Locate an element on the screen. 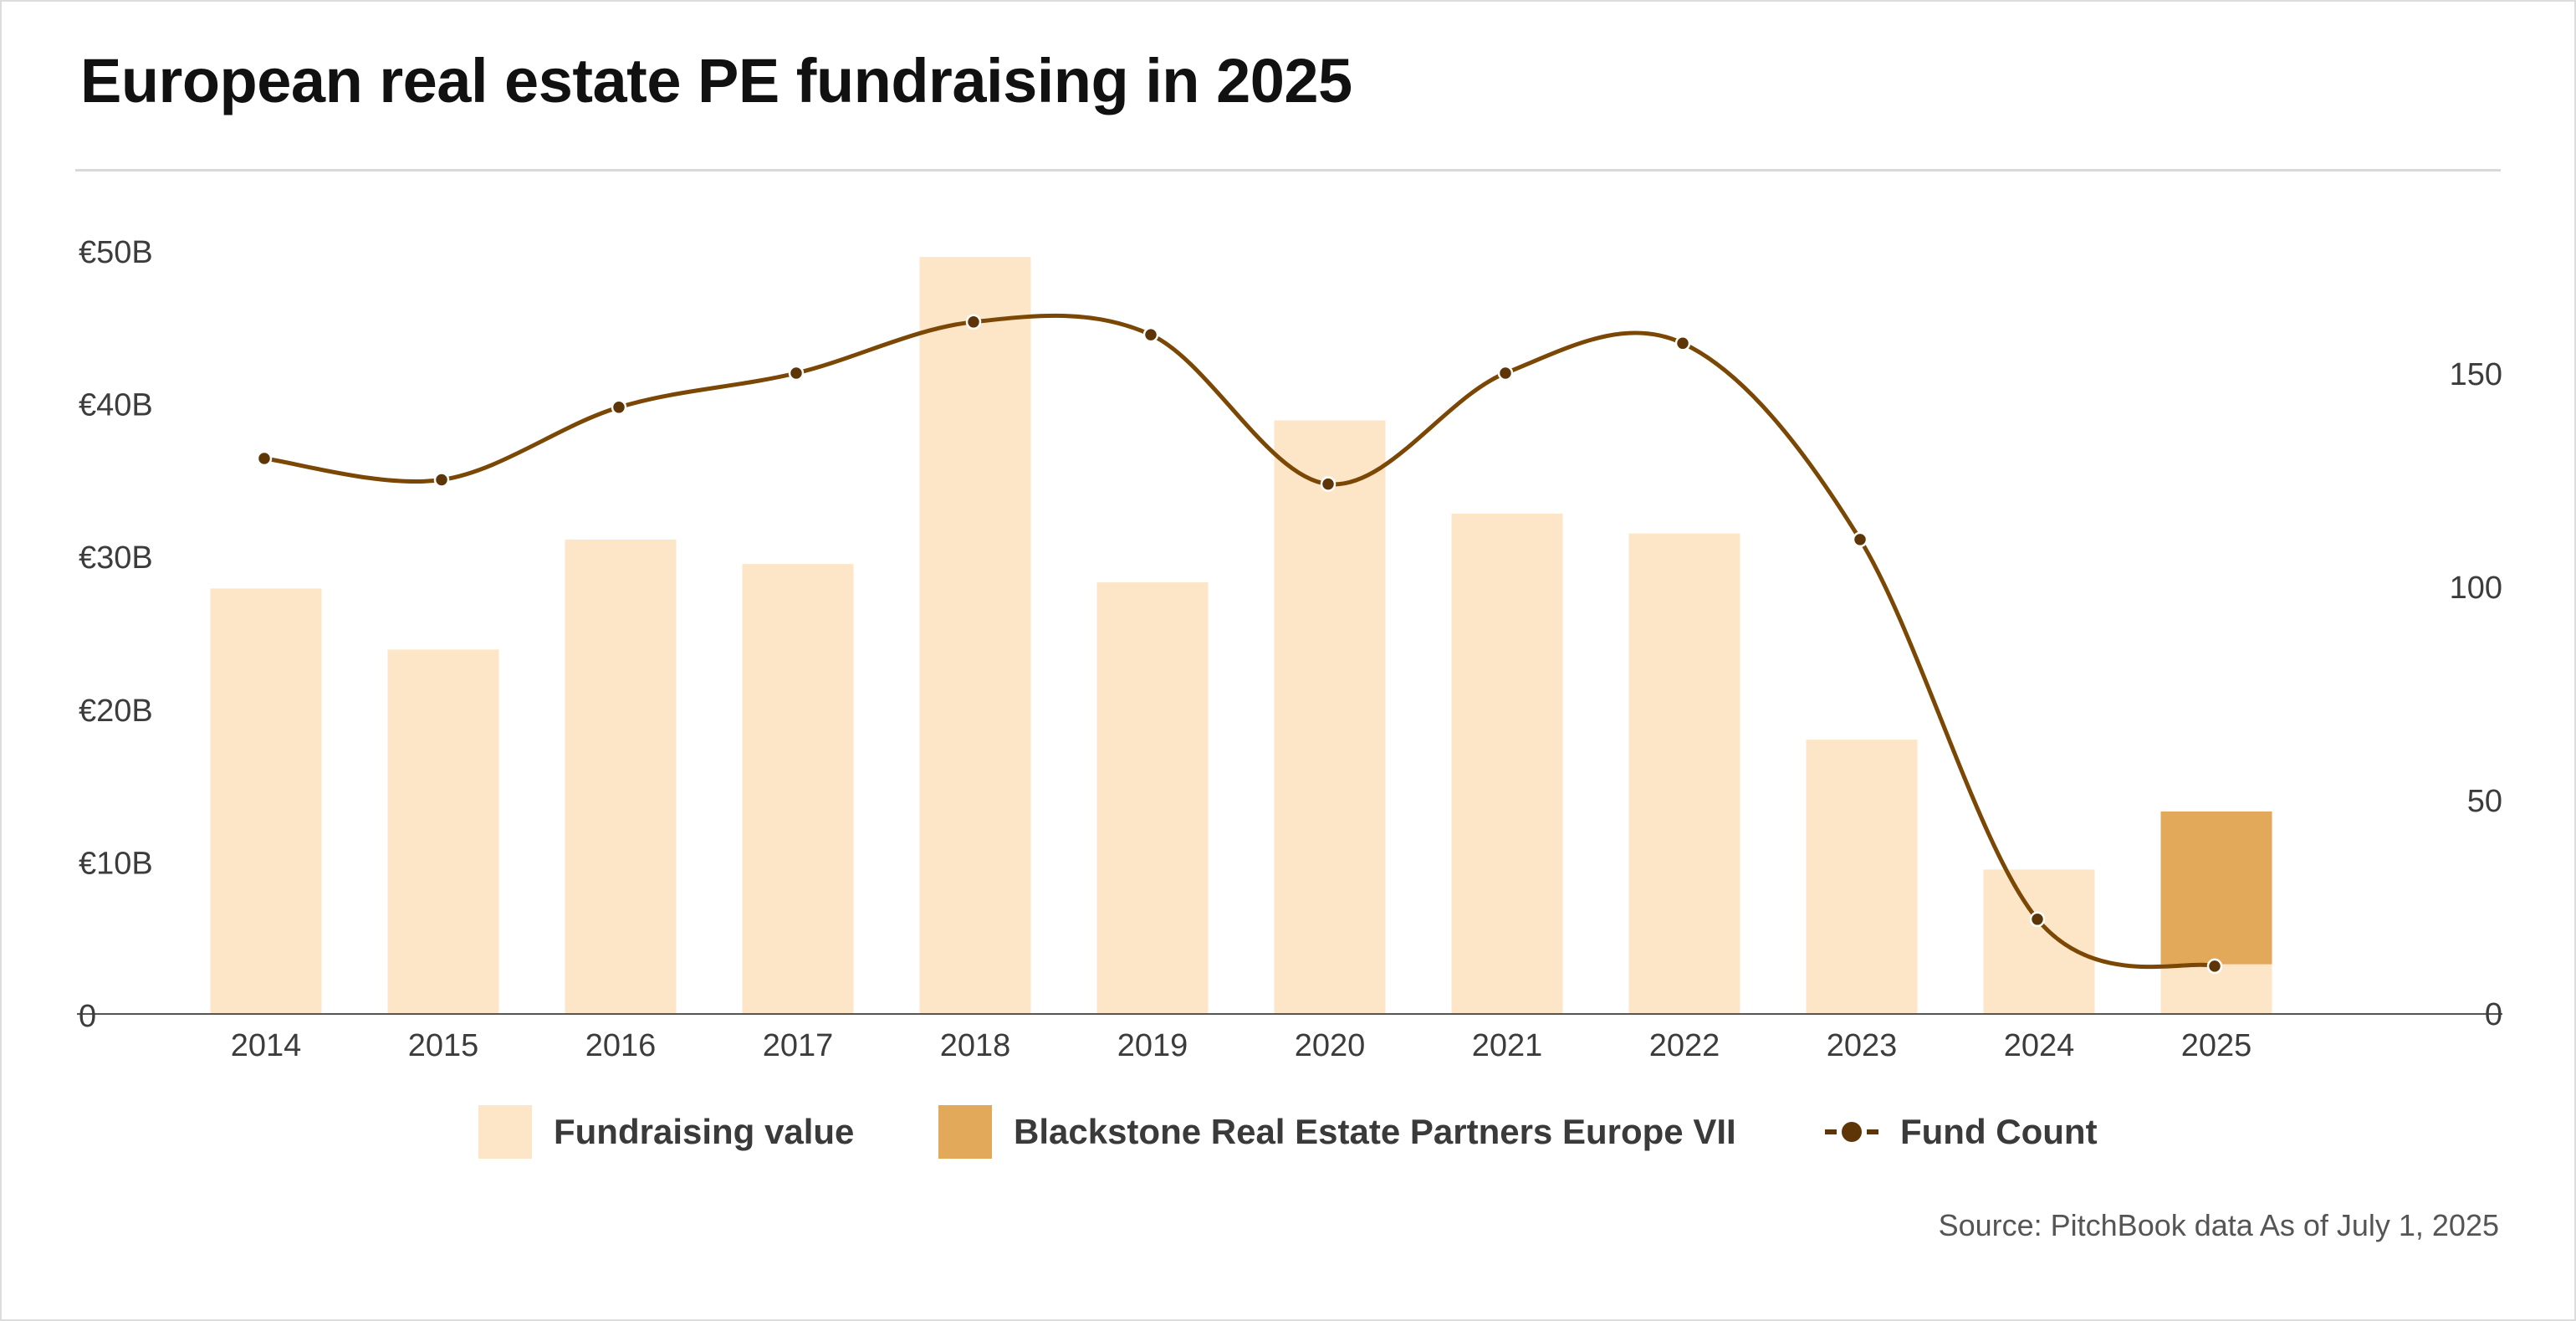 This screenshot has width=2576, height=1321. fund-count-line-icon is located at coordinates (1851, 1132).